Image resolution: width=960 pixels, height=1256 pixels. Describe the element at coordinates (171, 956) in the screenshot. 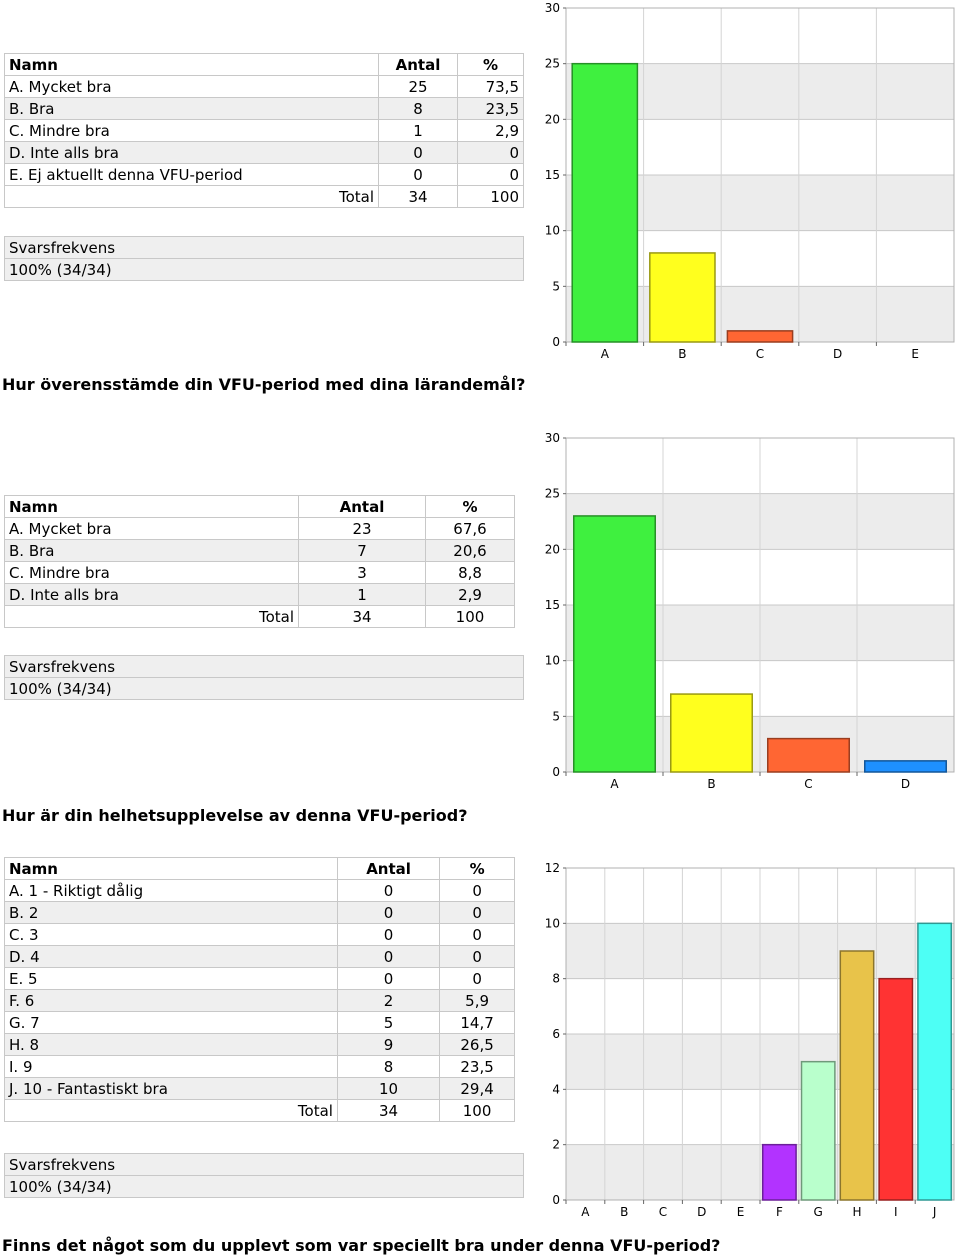

I see `row-name: D. 4` at that location.